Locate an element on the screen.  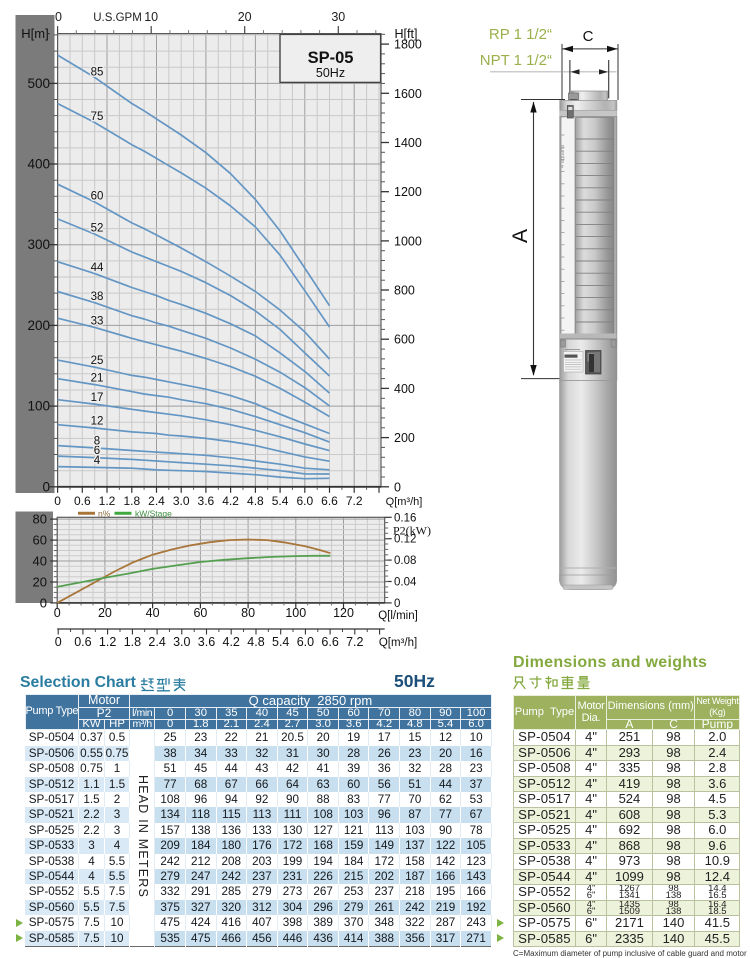
svg-text: 1800 is located at coordinates (408, 45).